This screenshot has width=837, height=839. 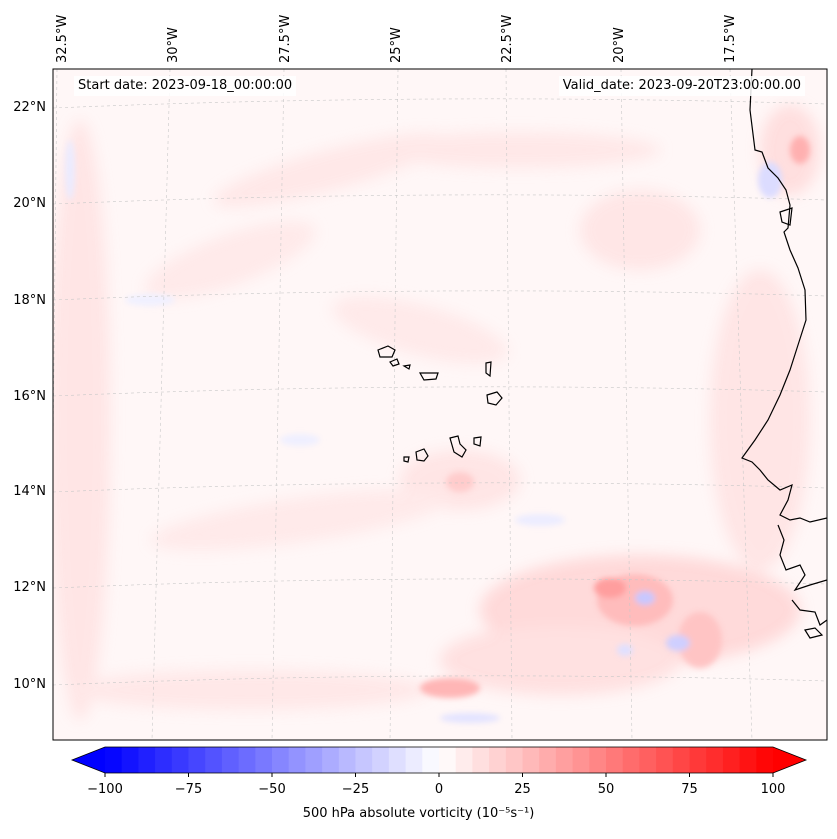 What do you see at coordinates (522, 789) in the screenshot?
I see `colorbar-tick-label: 25` at bounding box center [522, 789].